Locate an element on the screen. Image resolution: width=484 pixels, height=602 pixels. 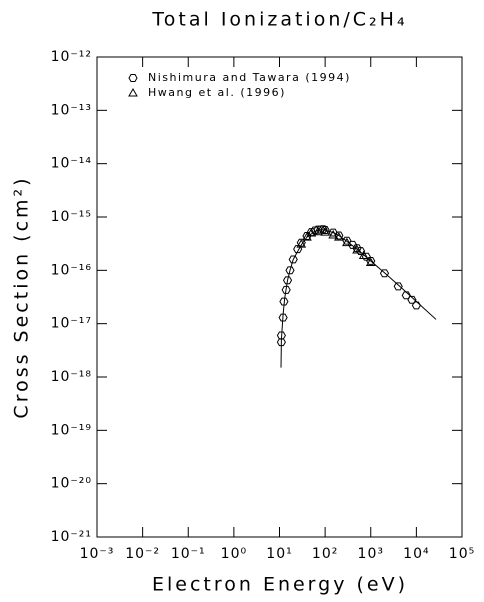
y-tick-label: 10⁻¹³ is located at coordinates (71, 110).